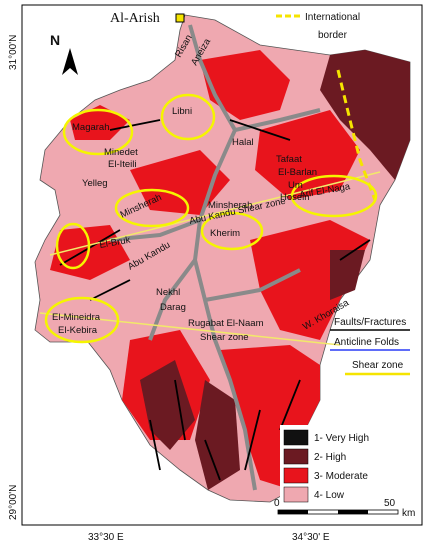 The width and height of the screenshot is (429, 550). I want to click on border, so click(356, 135).